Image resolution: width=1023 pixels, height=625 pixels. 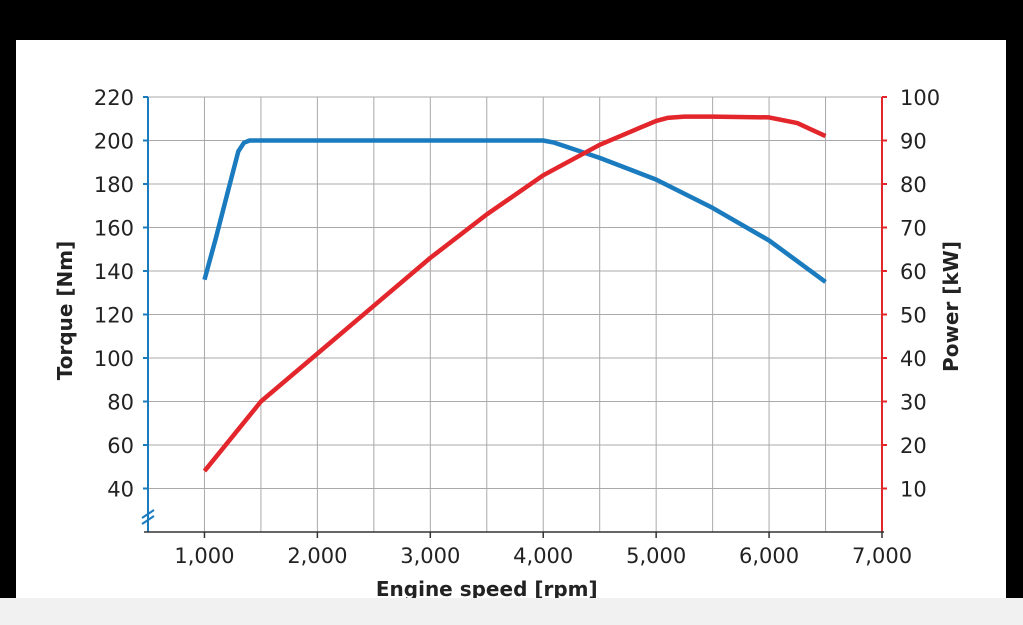 What do you see at coordinates (913, 359) in the screenshot?
I see `y-right-tick-label: 40` at bounding box center [913, 359].